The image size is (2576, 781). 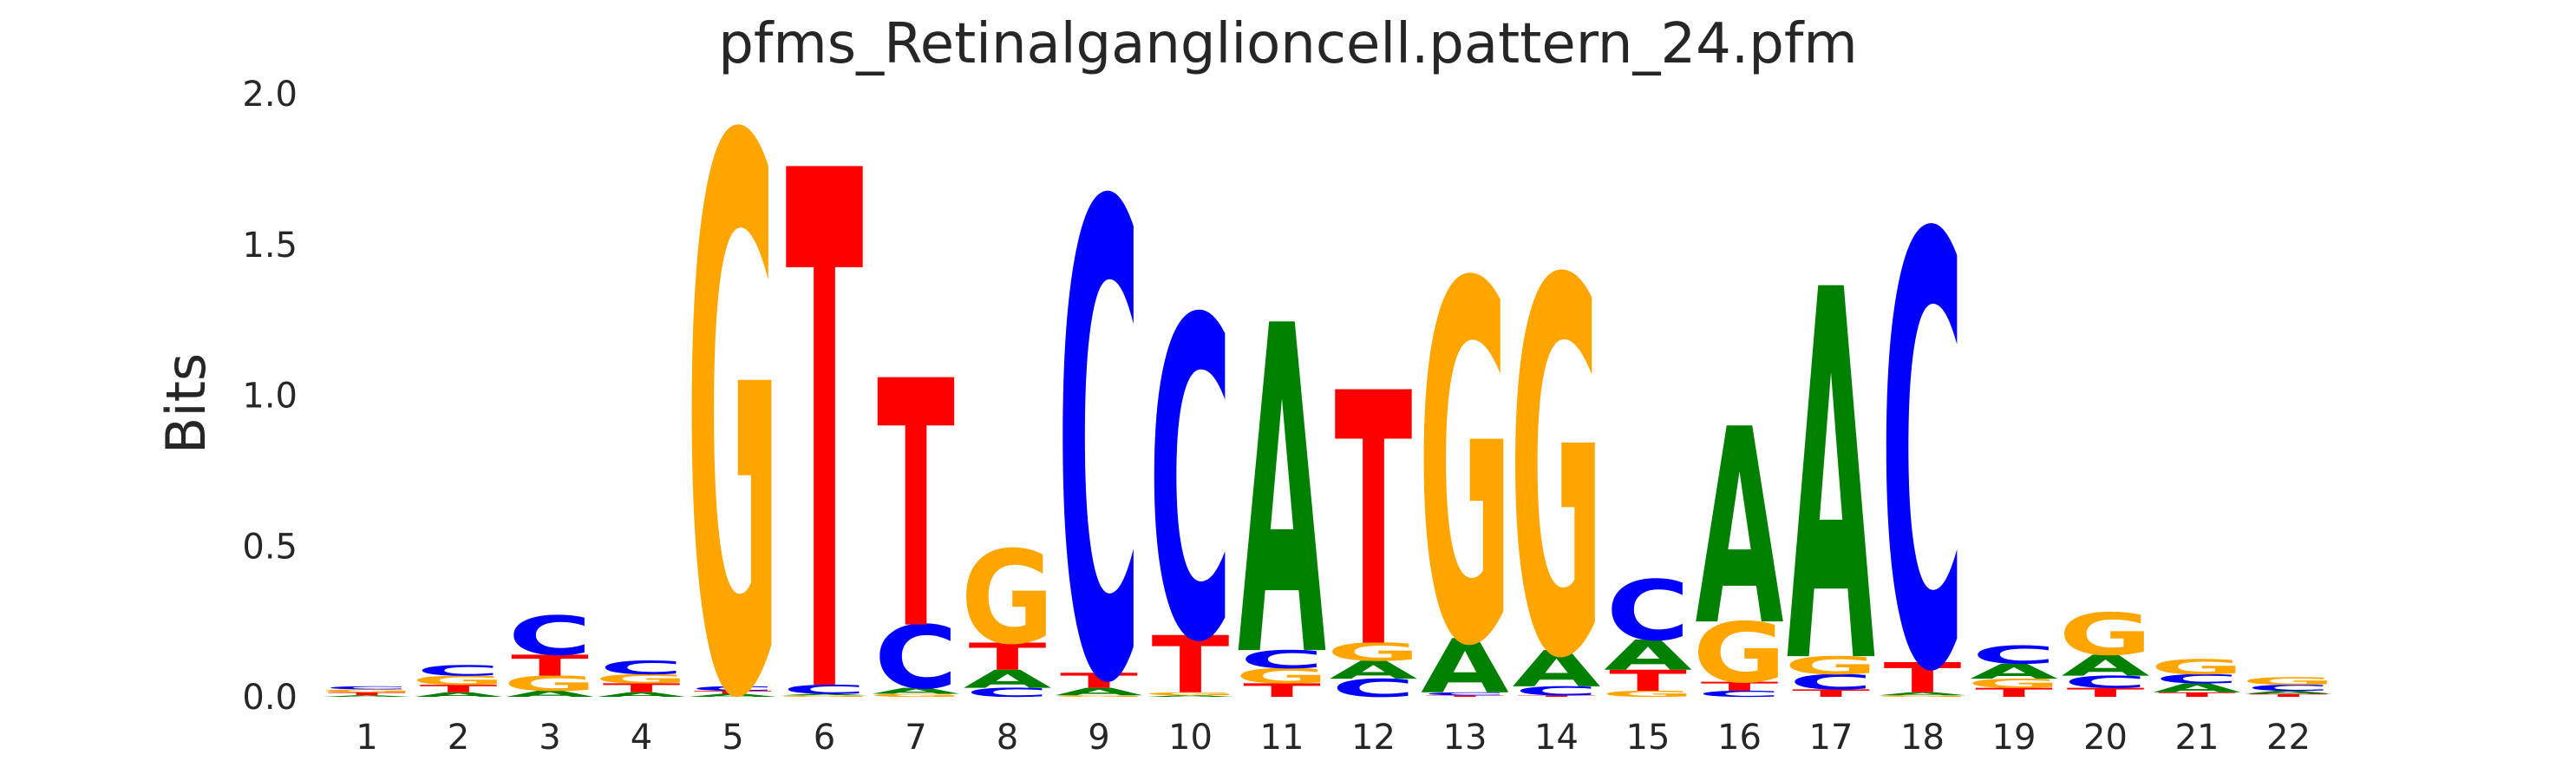 What do you see at coordinates (1190, 738) in the screenshot?
I see `x-tick-label: 10` at bounding box center [1190, 738].